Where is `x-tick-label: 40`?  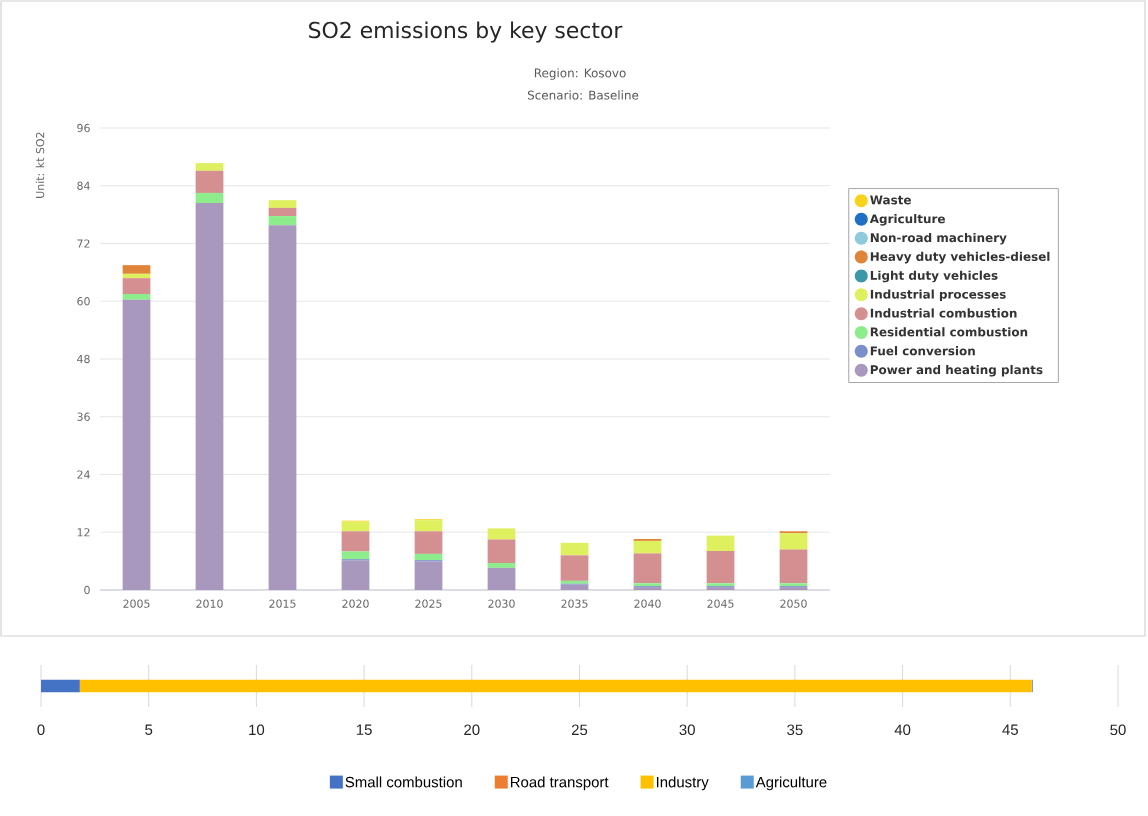
x-tick-label: 40 is located at coordinates (902, 730).